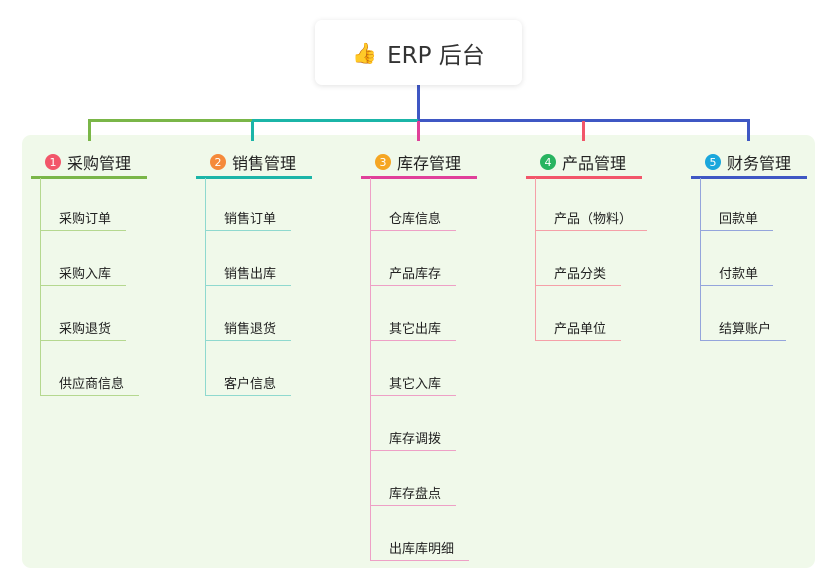  What do you see at coordinates (85, 329) in the screenshot?
I see `child-node: 采购退货` at bounding box center [85, 329].